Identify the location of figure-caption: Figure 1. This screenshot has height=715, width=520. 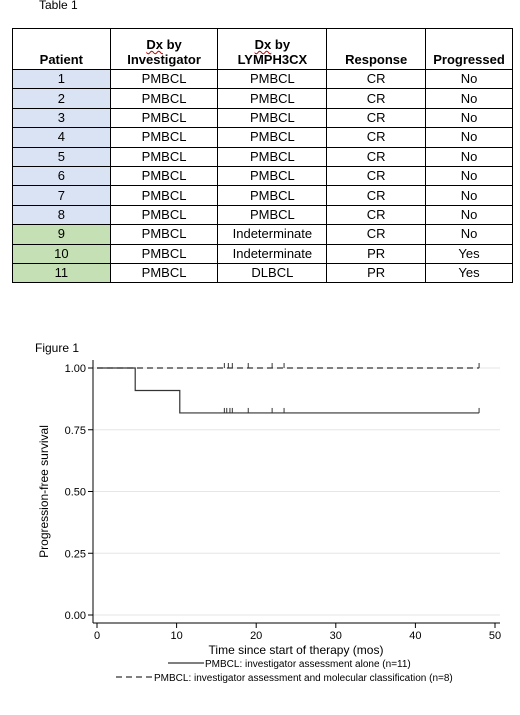
(57, 348).